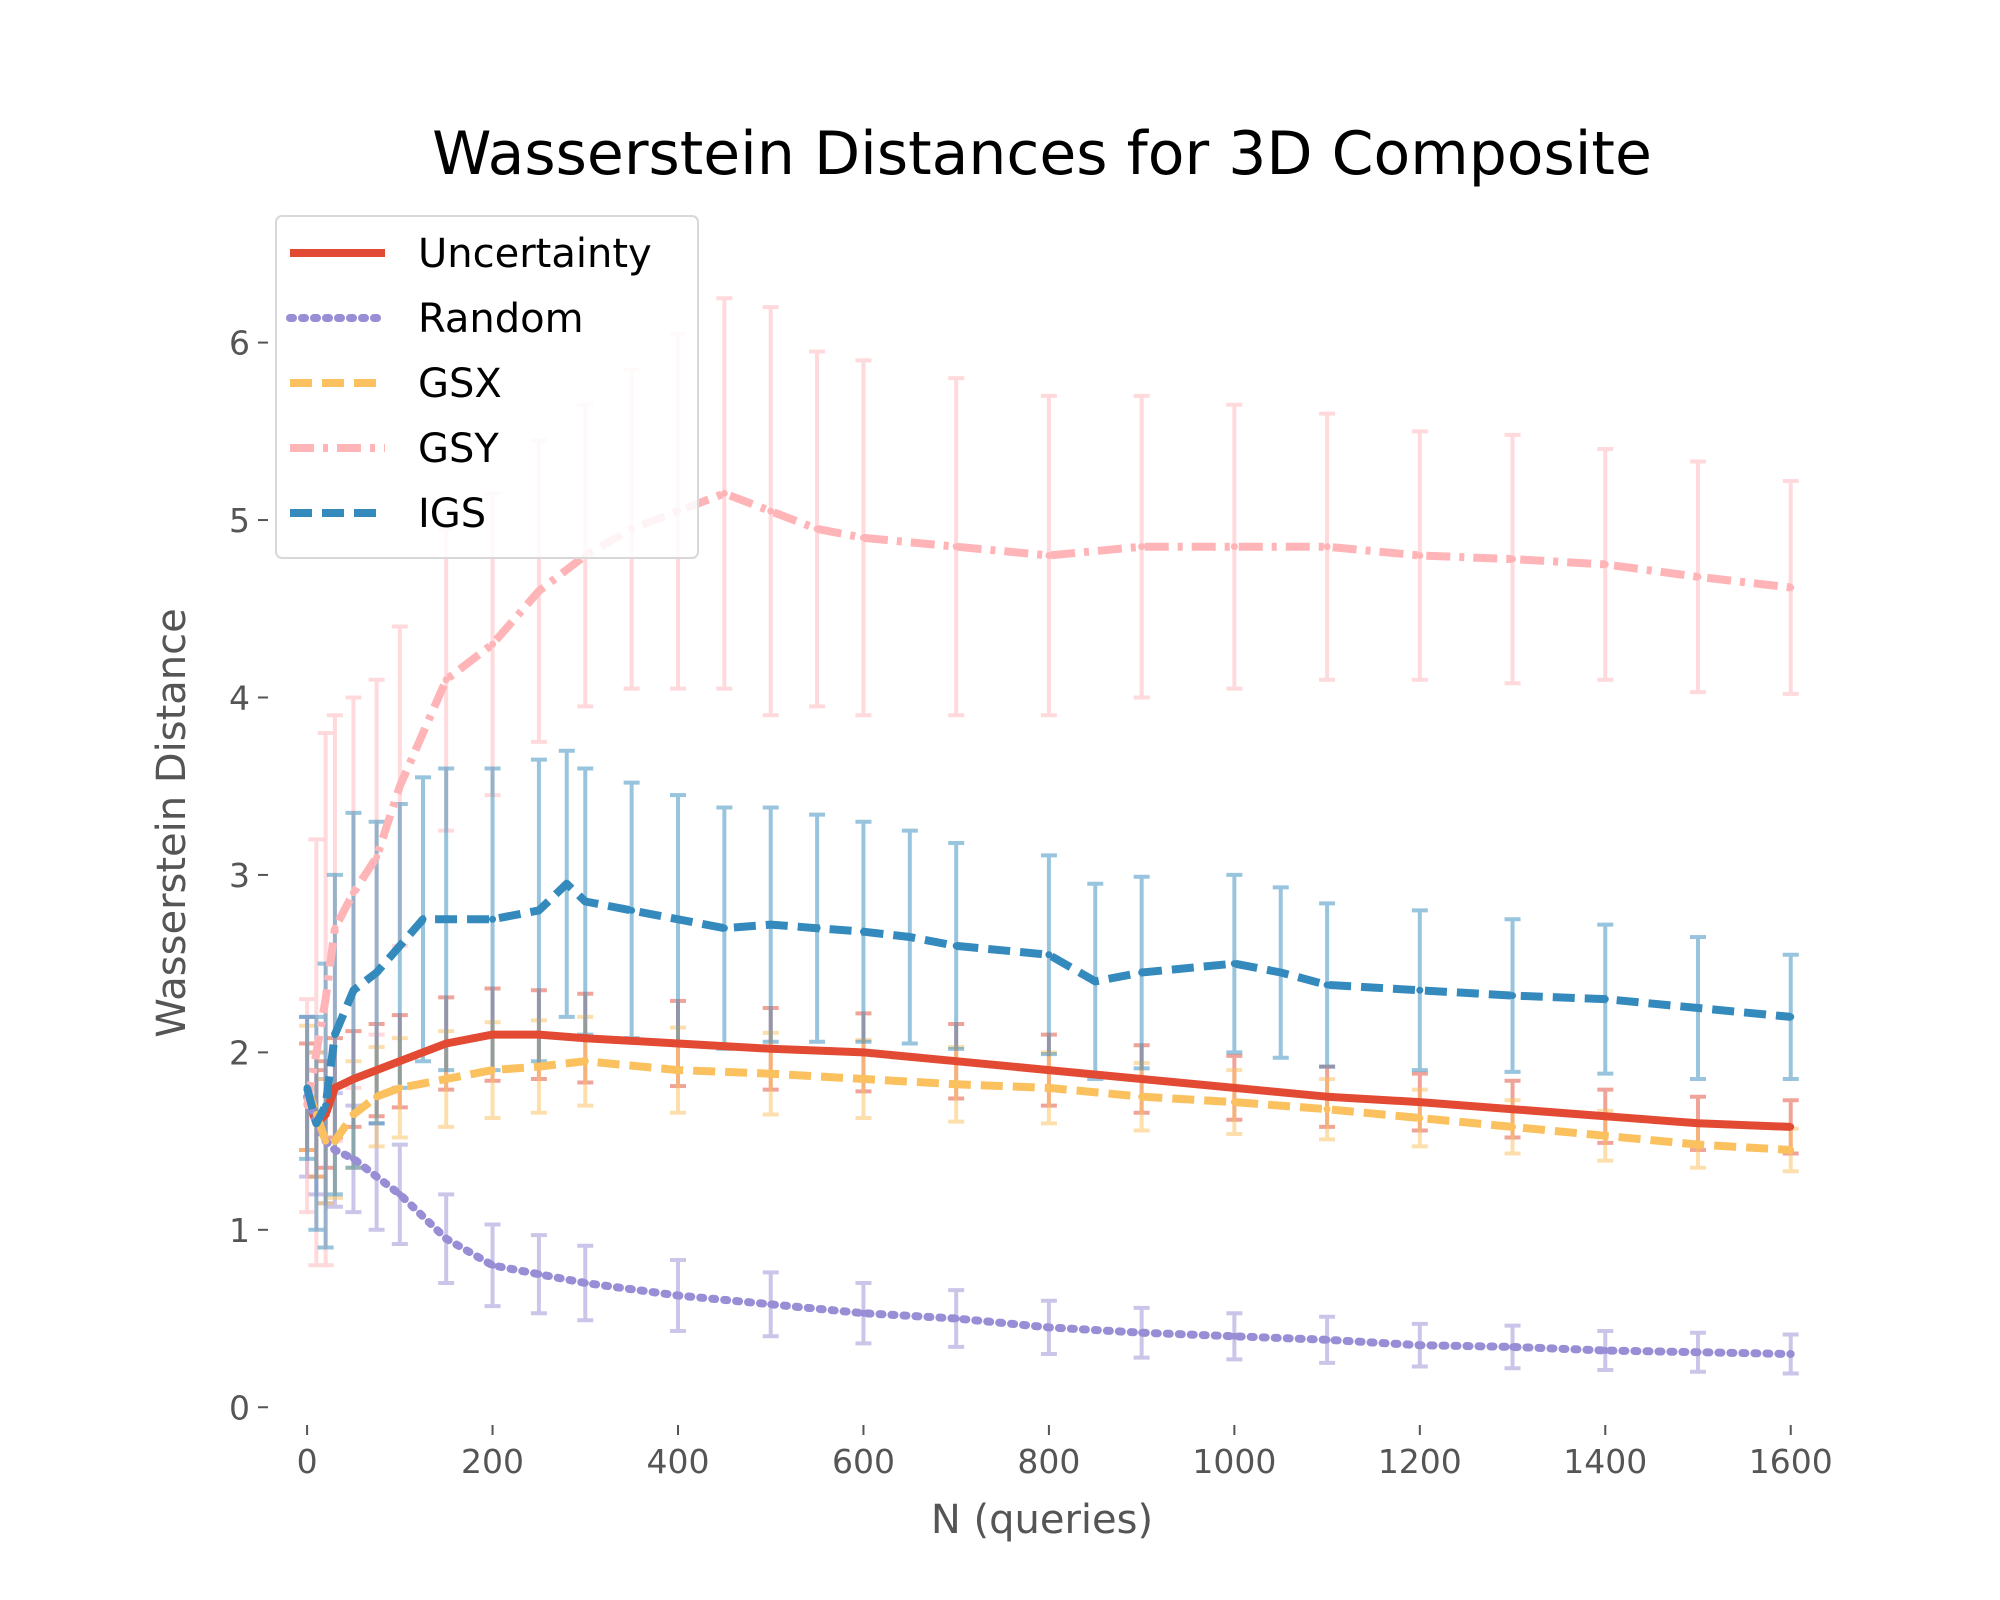  What do you see at coordinates (1605, 1461) in the screenshot?
I see `x-tick-label-1400: 1400` at bounding box center [1605, 1461].